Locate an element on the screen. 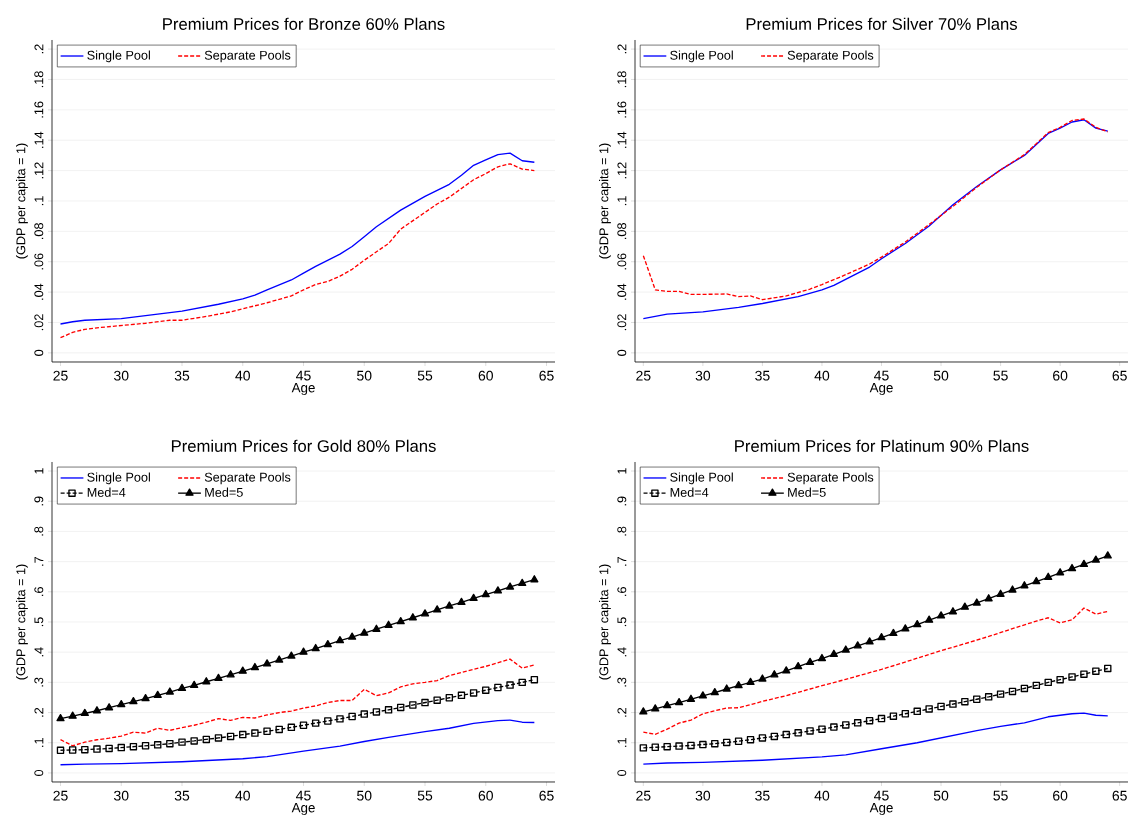  chart-title: Premium Prices for Silver 70% Plans is located at coordinates (882, 23).